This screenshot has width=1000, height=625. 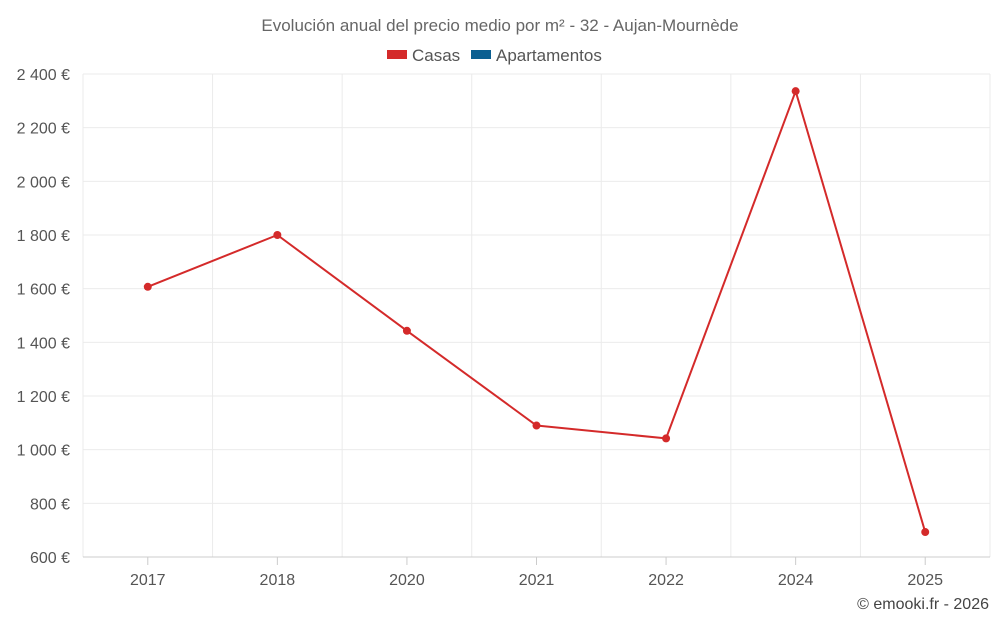 I want to click on data-point-2017, so click(x=147, y=286).